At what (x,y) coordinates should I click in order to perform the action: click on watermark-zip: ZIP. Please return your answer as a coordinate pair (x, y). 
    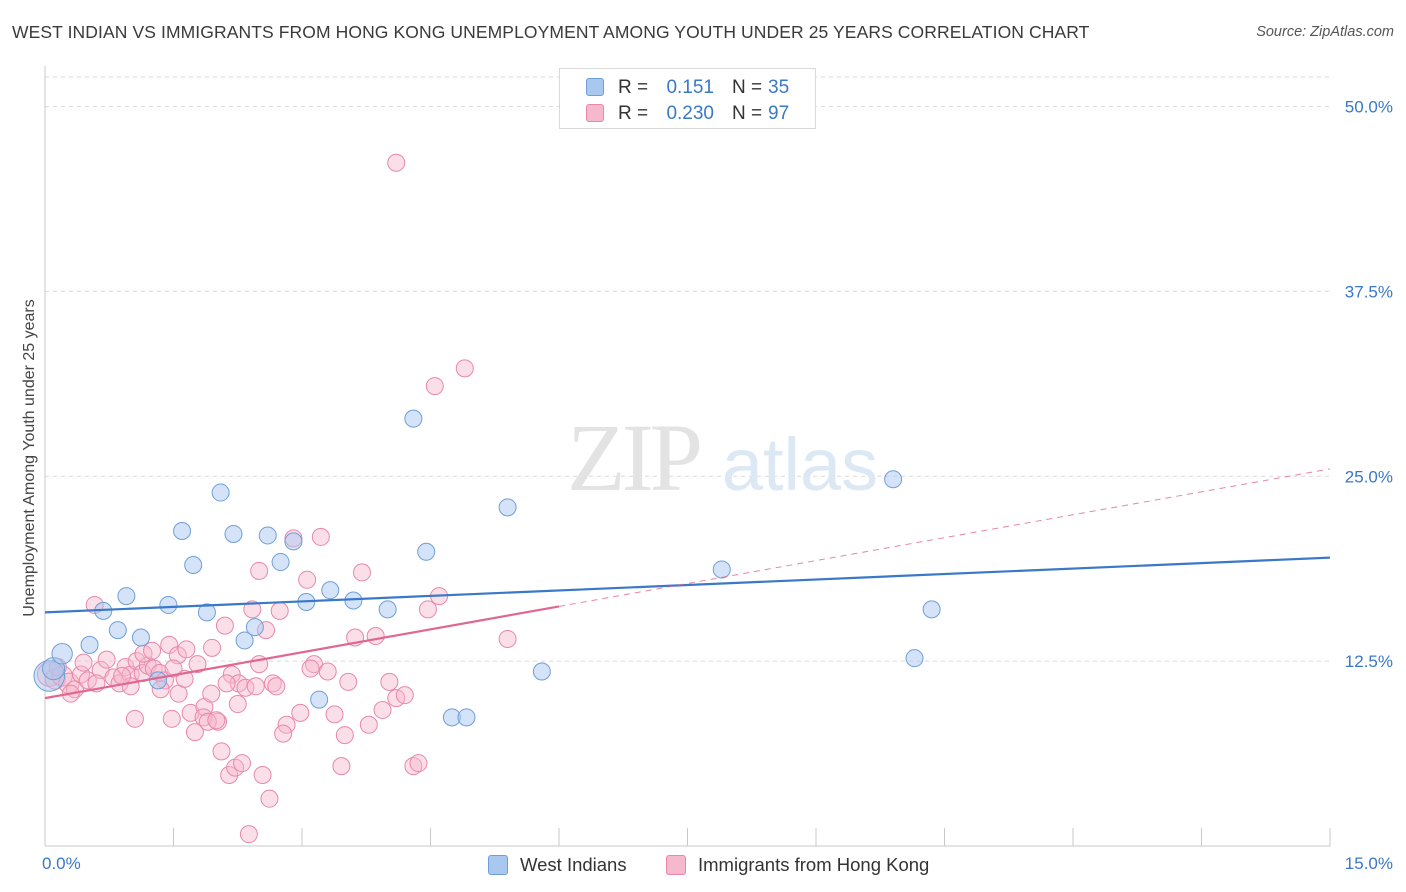
    Looking at the image, I should click on (633, 457).